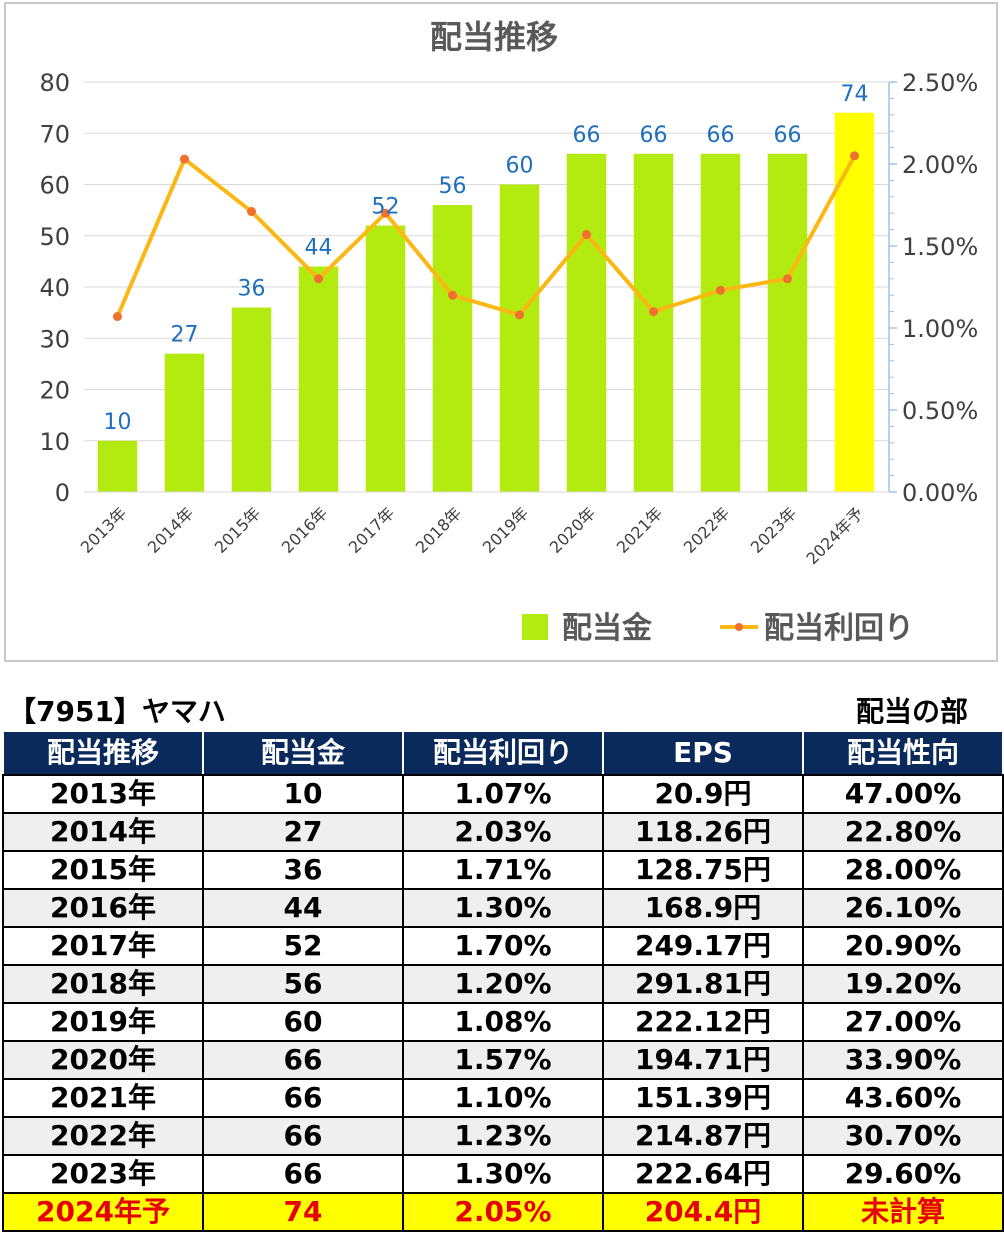  What do you see at coordinates (54, 237) in the screenshot?
I see `y-left-tick-label: 50` at bounding box center [54, 237].